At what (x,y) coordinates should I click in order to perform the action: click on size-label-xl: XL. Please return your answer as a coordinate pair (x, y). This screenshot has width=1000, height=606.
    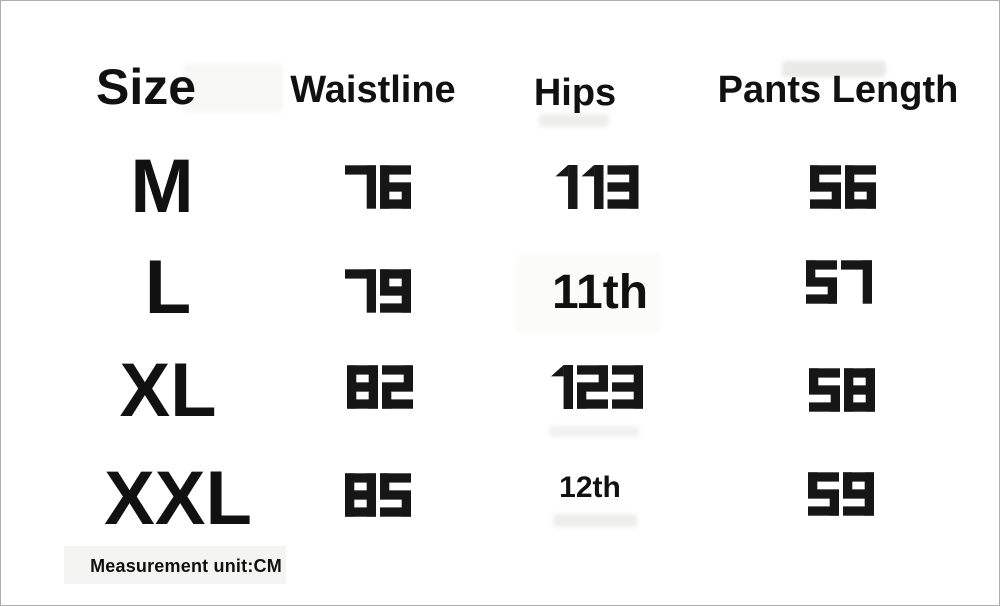
    Looking at the image, I should click on (168, 390).